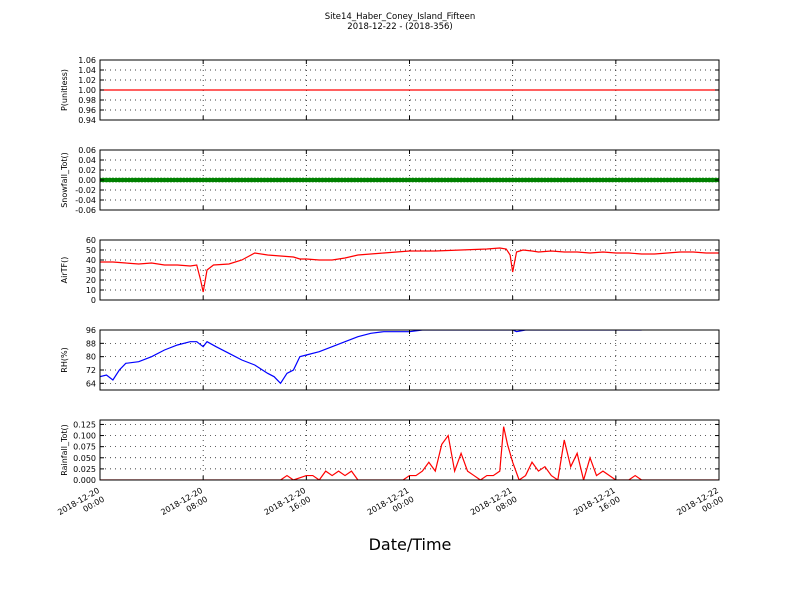 The height and width of the screenshot is (600, 800). I want to click on y-tick-label: 20, so click(91, 280).